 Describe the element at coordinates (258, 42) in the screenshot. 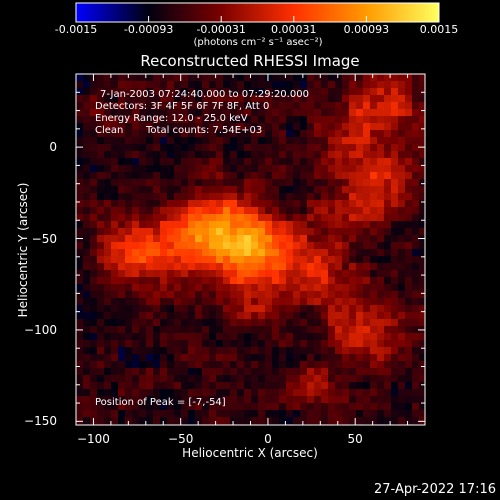

I see `colorbar-units-label: (photons cm⁻² s⁻¹ asec⁻²)` at that location.